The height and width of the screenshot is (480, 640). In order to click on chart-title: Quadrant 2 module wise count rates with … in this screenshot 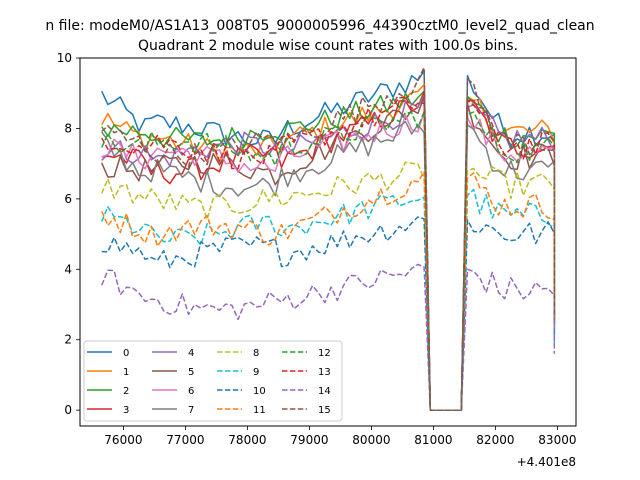, I will do `click(328, 46)`.